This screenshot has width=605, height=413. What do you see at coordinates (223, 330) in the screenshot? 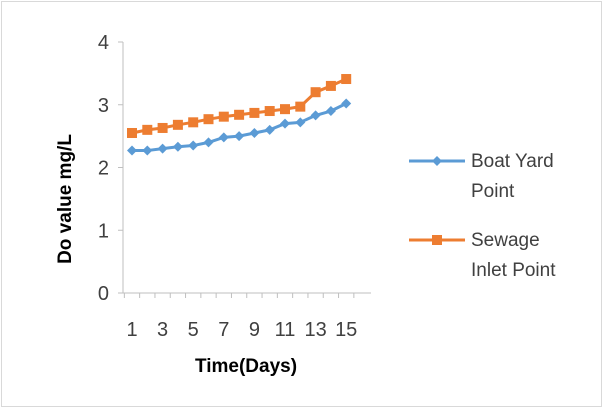
I see `x-tick-label: 7` at bounding box center [223, 330].